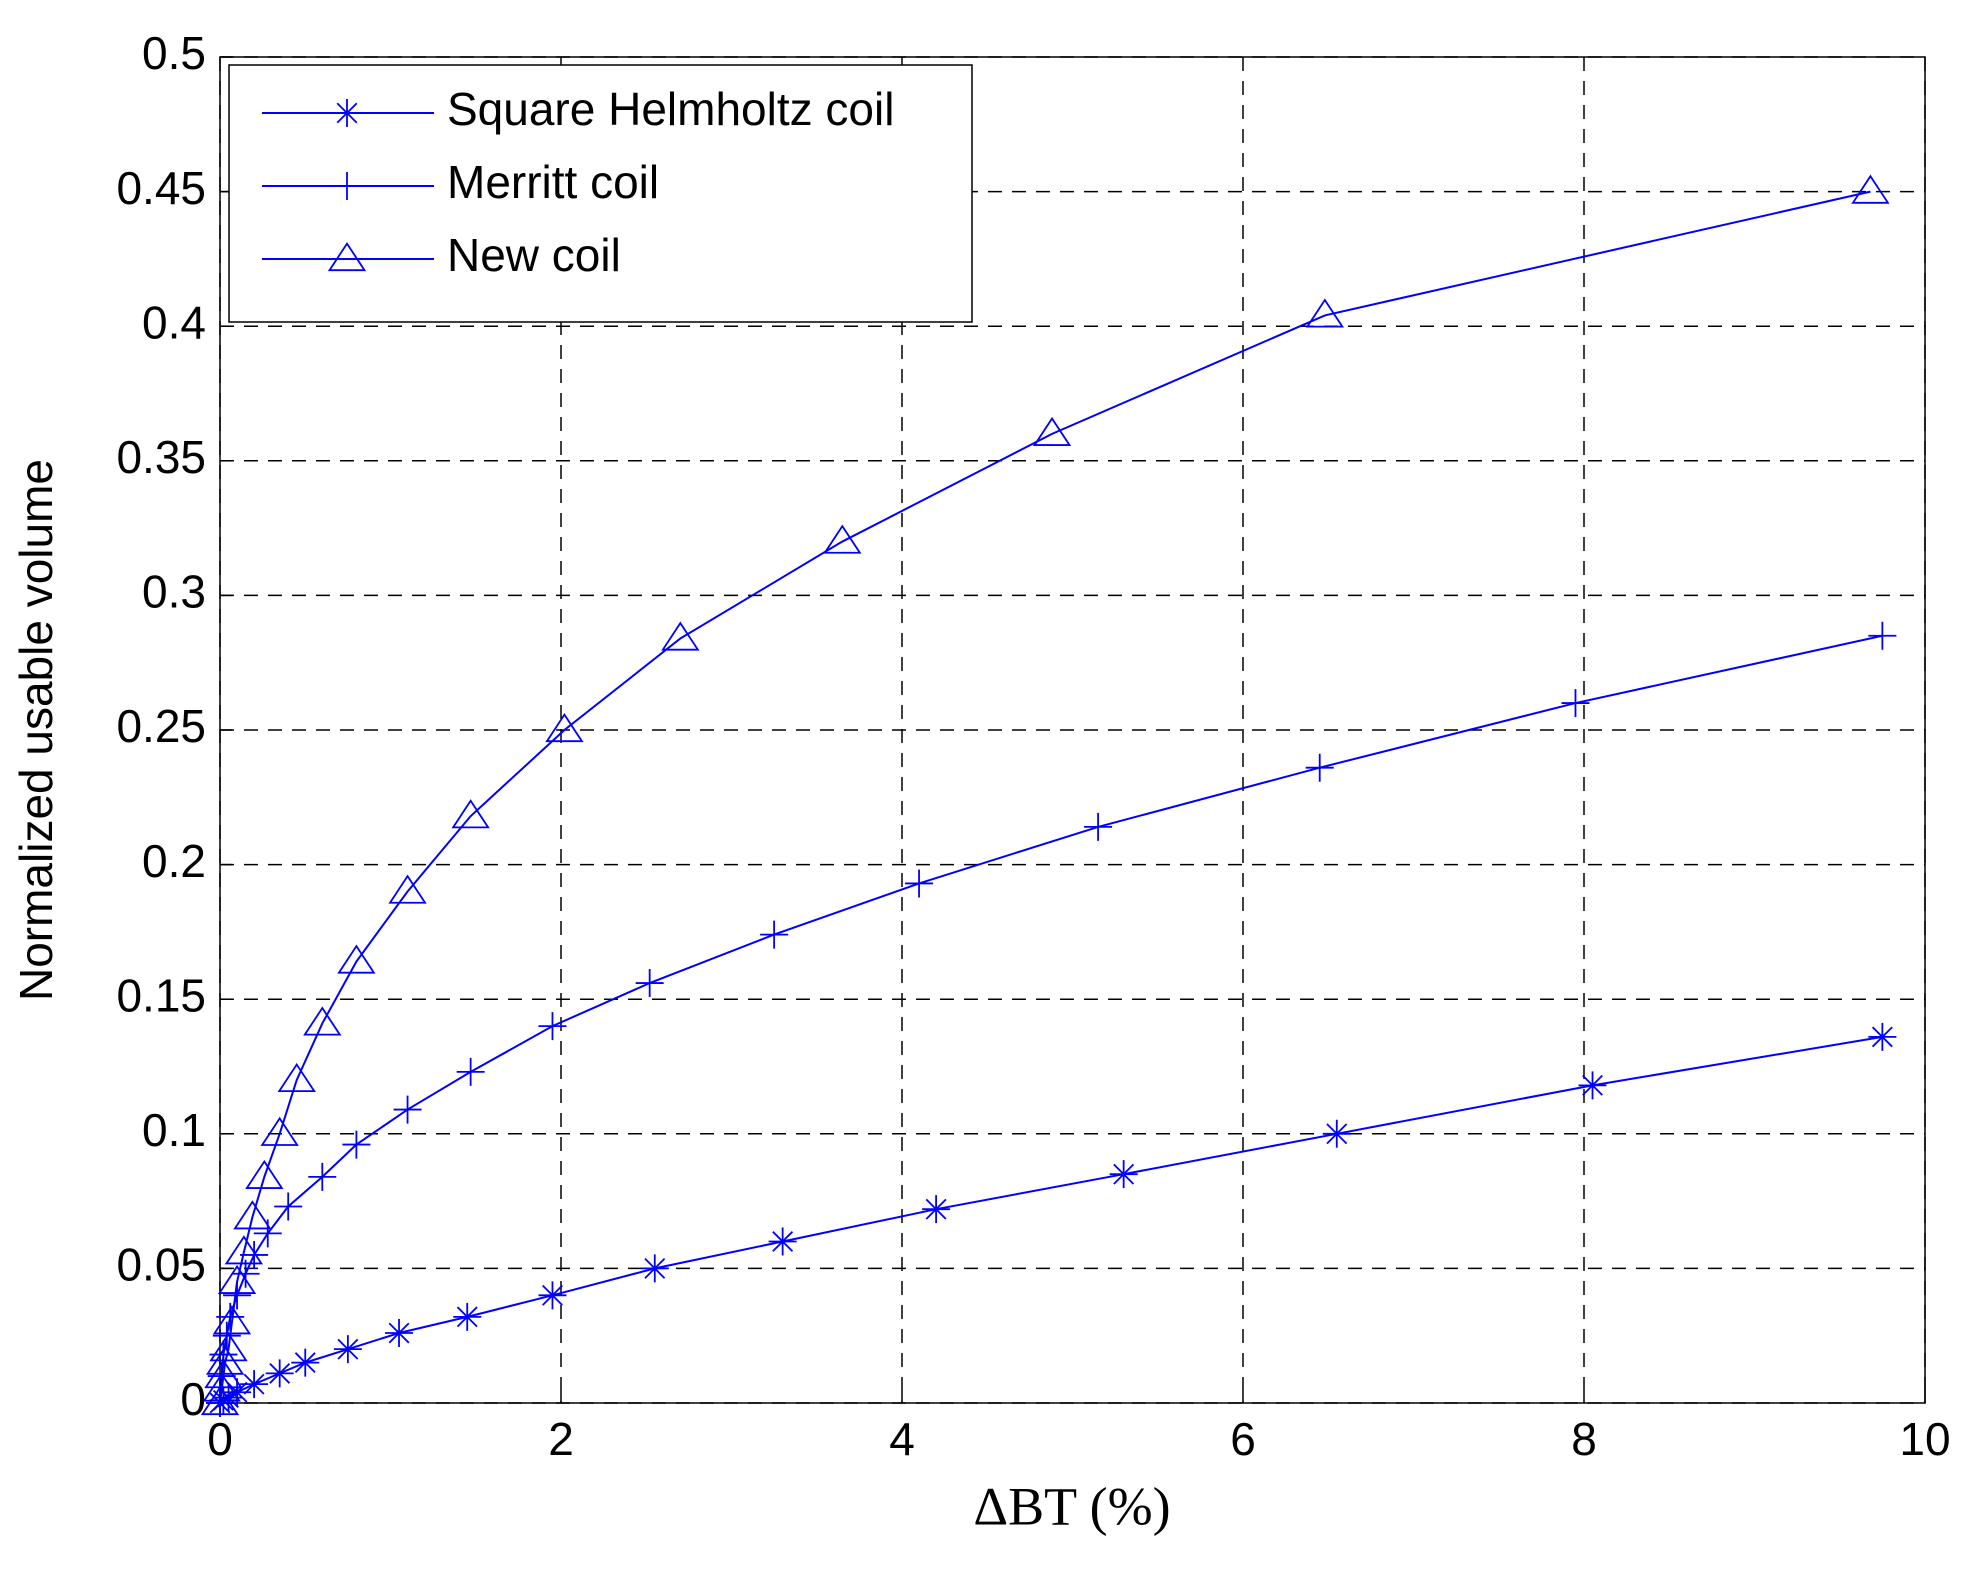 This screenshot has width=1963, height=1571. What do you see at coordinates (220, 1439) in the screenshot?
I see `x-tick-label: 0` at bounding box center [220, 1439].